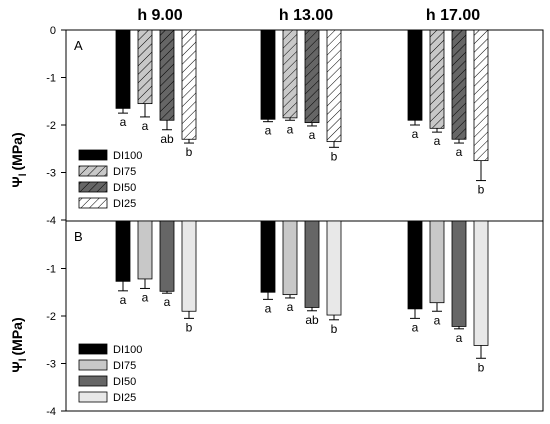  What do you see at coordinates (306, 15) in the screenshot?
I see `time-label-13: h 13.00` at bounding box center [306, 15].